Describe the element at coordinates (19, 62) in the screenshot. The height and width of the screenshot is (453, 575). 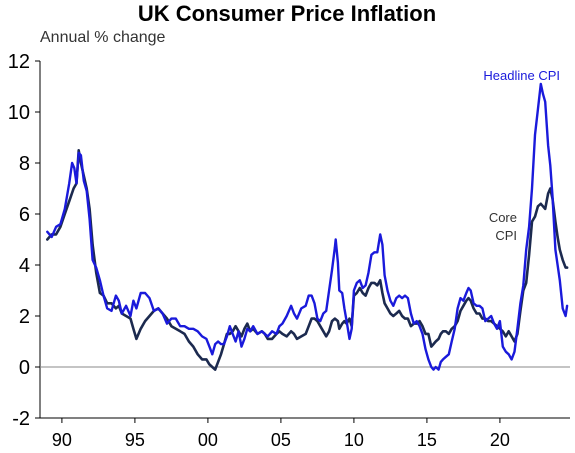
I see `y-tick-label: 12` at that location.